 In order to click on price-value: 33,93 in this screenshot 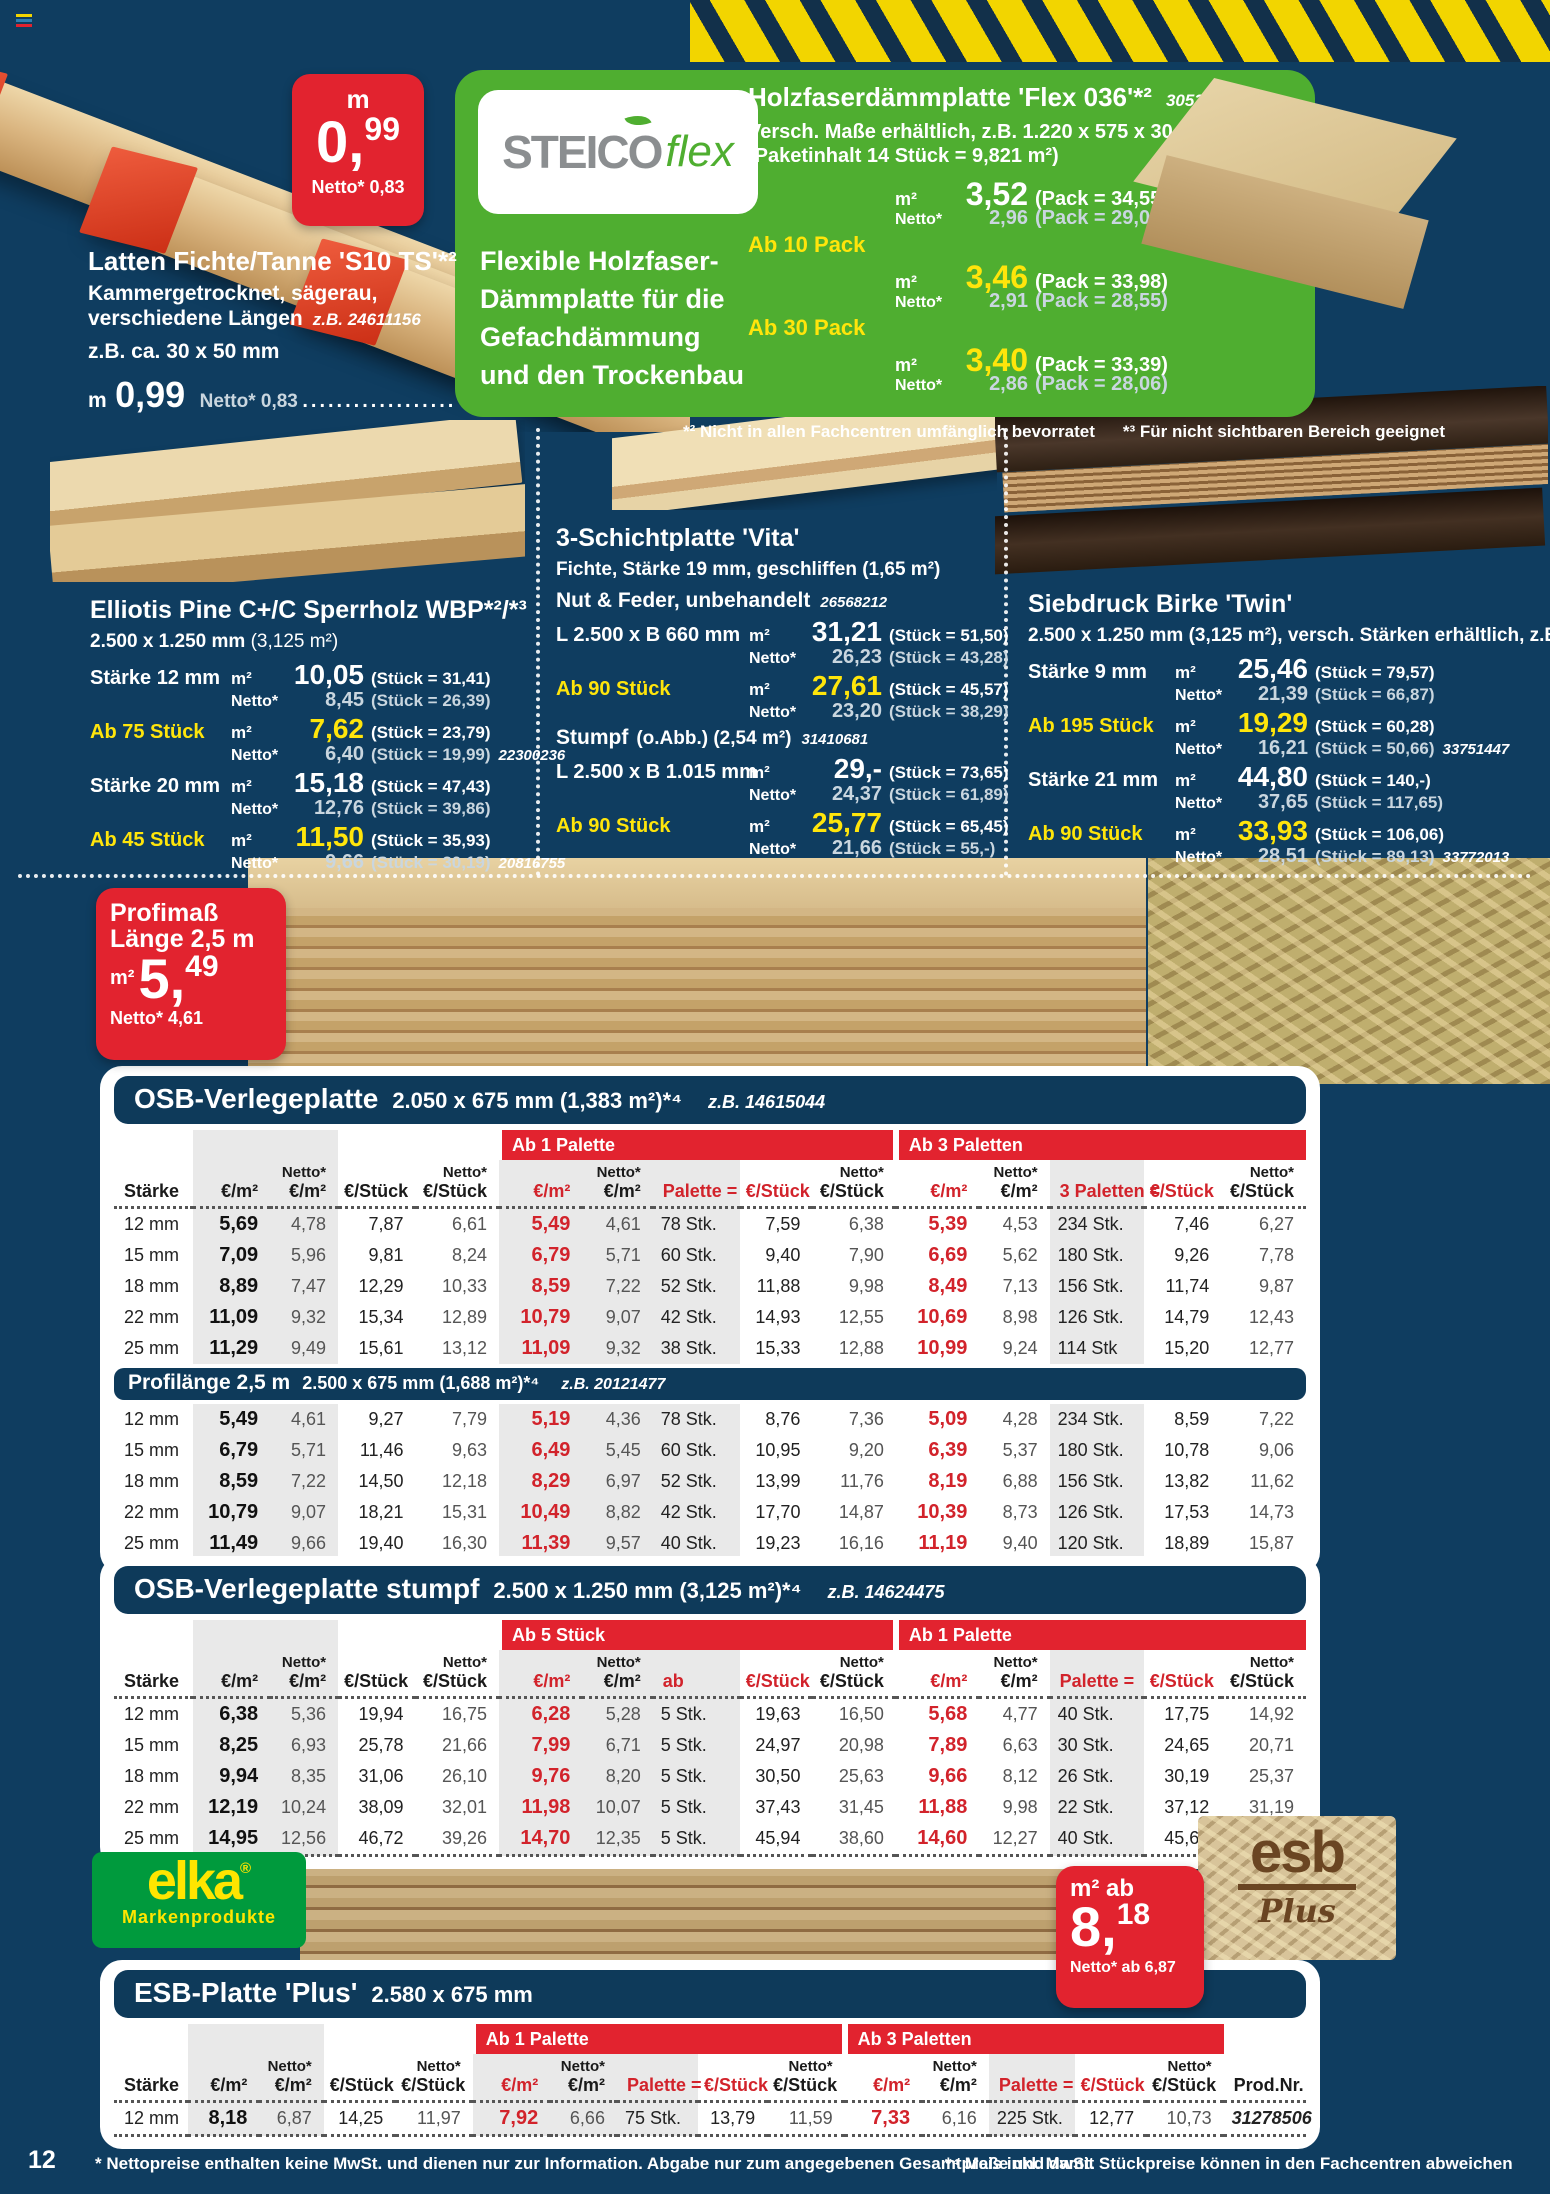, I will do `click(1272, 830)`.